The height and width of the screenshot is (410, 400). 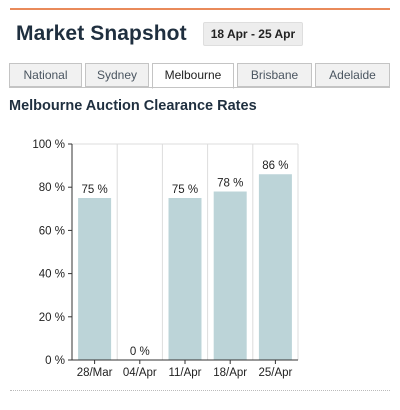 I want to click on y-axis-ticks: 0 % 20 % 40 % 60 % 80 % 100 %, so click(x=48, y=253).